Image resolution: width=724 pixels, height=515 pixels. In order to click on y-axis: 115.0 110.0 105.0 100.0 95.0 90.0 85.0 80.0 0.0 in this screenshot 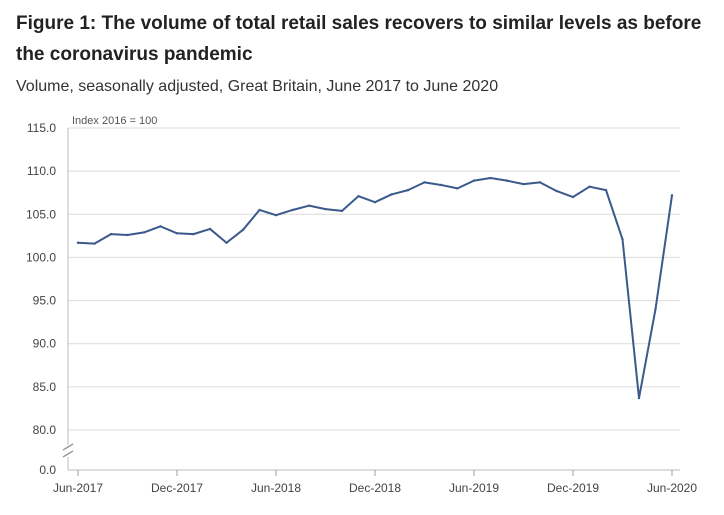, I will do `click(50, 299)`.